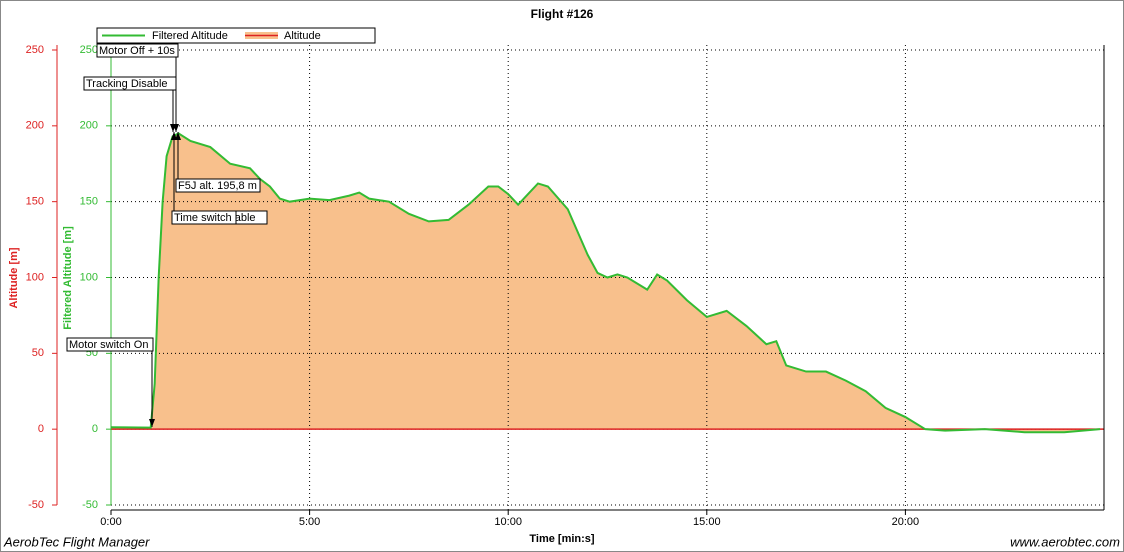  What do you see at coordinates (35, 277) in the screenshot?
I see `y-tick-label: 100` at bounding box center [35, 277].